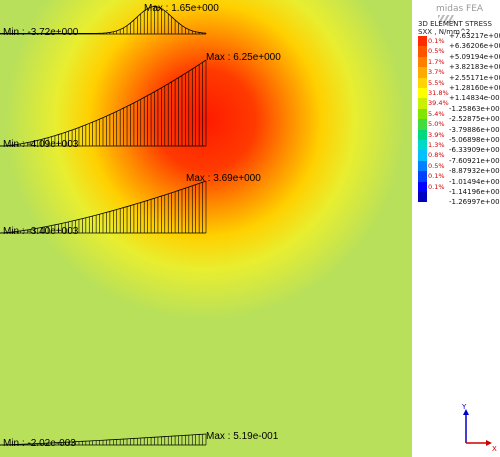 The height and width of the screenshot is (457, 500). What do you see at coordinates (436, 51) in the screenshot?
I see `legend-percent-1: 0.5%` at bounding box center [436, 51].